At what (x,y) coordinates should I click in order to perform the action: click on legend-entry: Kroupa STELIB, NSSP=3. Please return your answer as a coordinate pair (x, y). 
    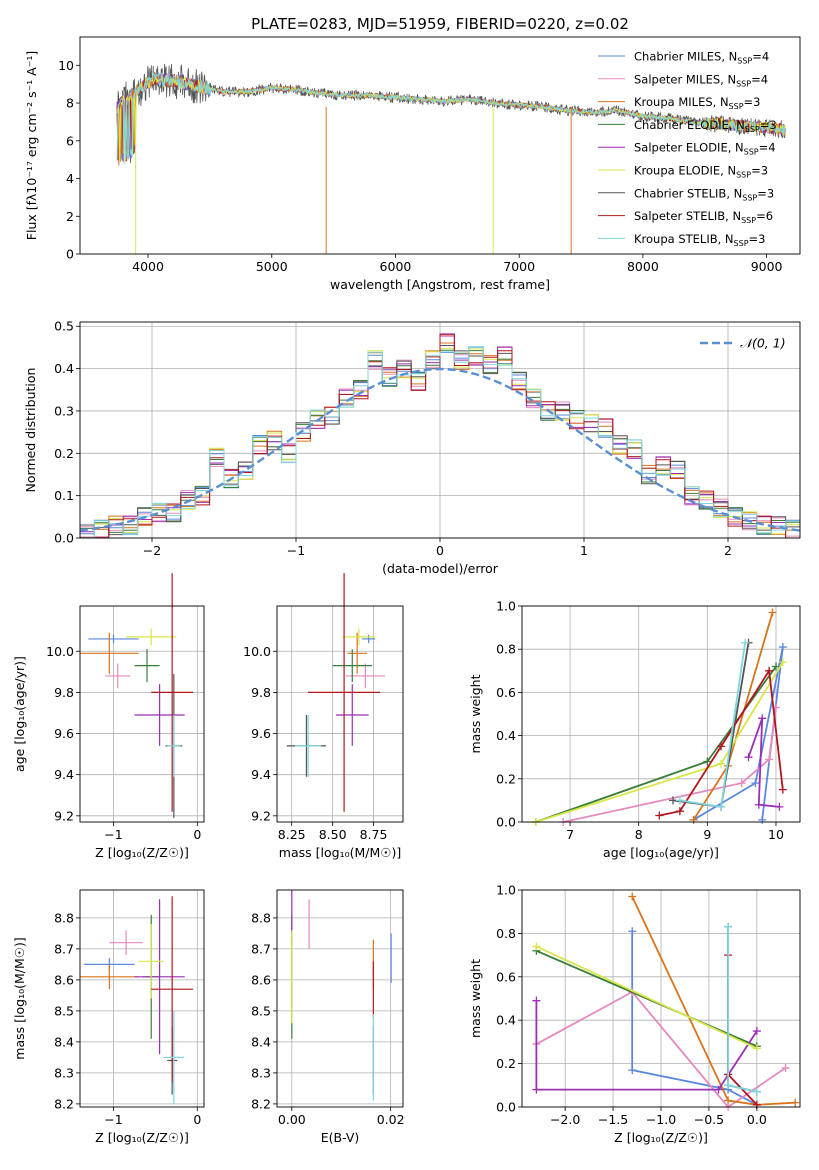
    Looking at the image, I should click on (699, 240).